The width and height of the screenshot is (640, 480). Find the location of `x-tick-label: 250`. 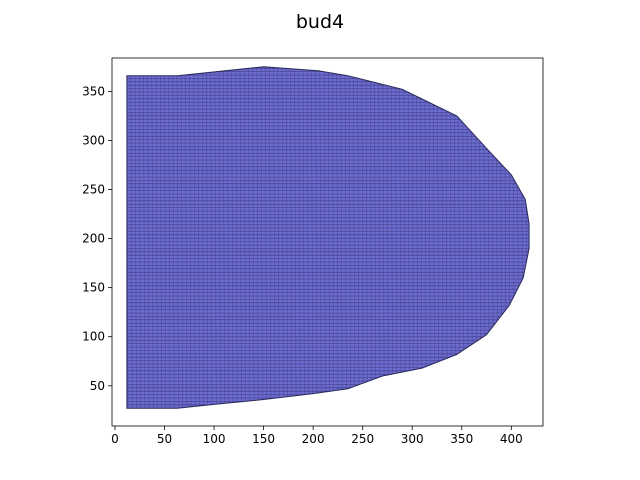

x-tick-label: 250 is located at coordinates (362, 439).